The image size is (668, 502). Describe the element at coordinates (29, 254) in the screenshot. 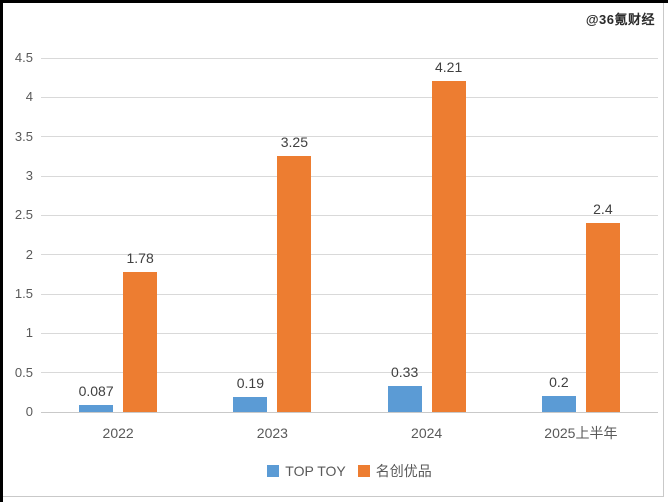

I see `y-tick-label-2: 2` at that location.